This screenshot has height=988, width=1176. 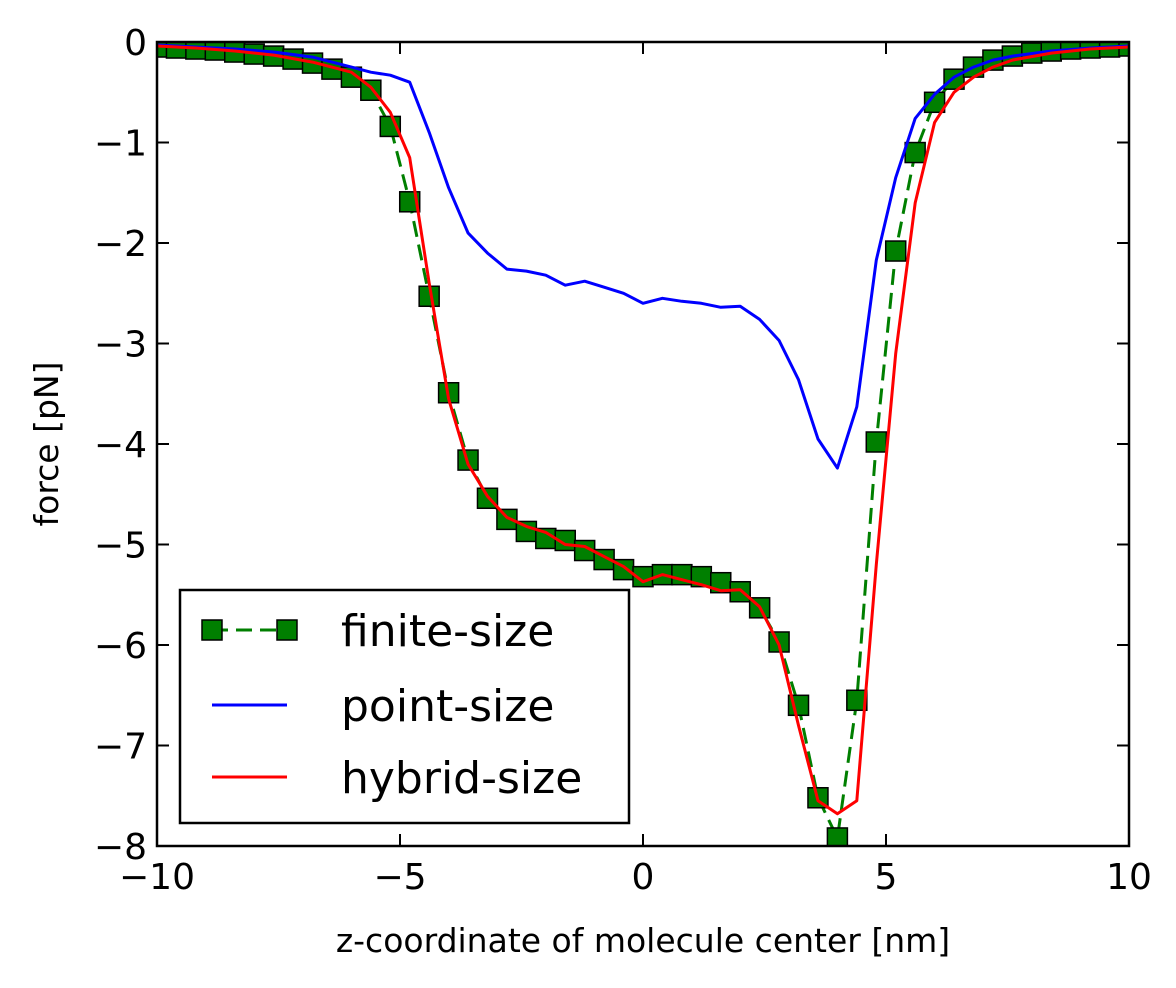 I want to click on x-tick-label: −10, so click(x=157, y=877).